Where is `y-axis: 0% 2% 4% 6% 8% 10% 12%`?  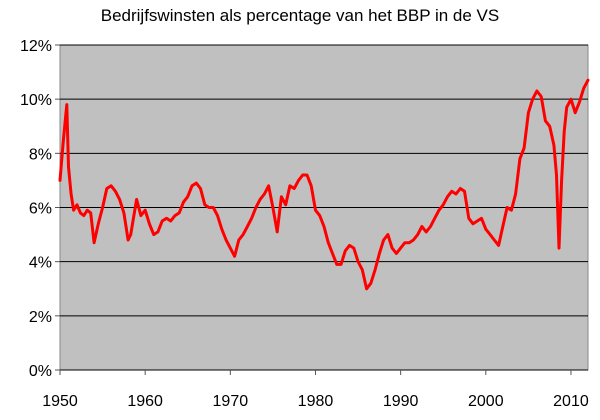 y-axis: 0% 2% 4% 6% 8% 10% 12% is located at coordinates (40, 209).